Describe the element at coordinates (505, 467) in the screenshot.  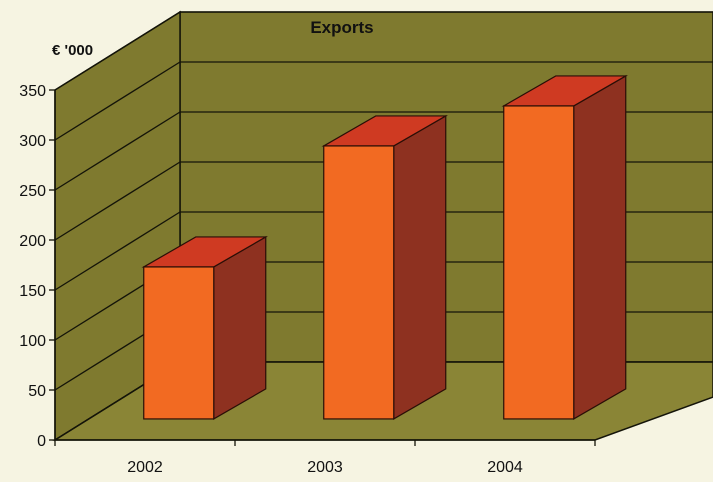
I see `x-tick-label: 2004` at that location.